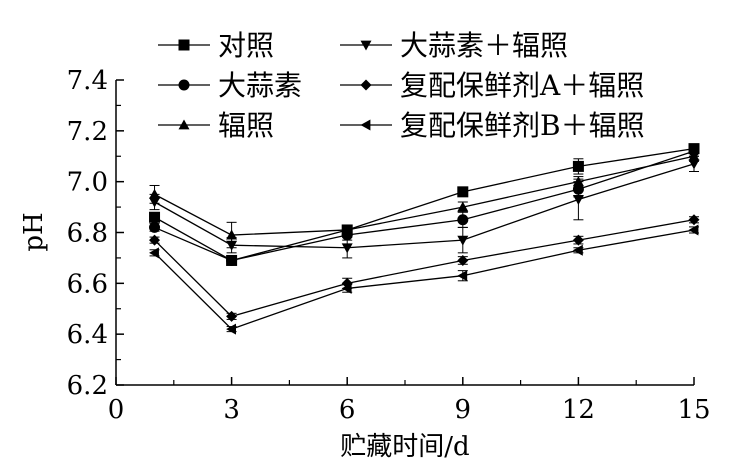 This screenshot has height=475, width=744. Describe the element at coordinates (116, 410) in the screenshot. I see `x-tick-label: 0` at that location.